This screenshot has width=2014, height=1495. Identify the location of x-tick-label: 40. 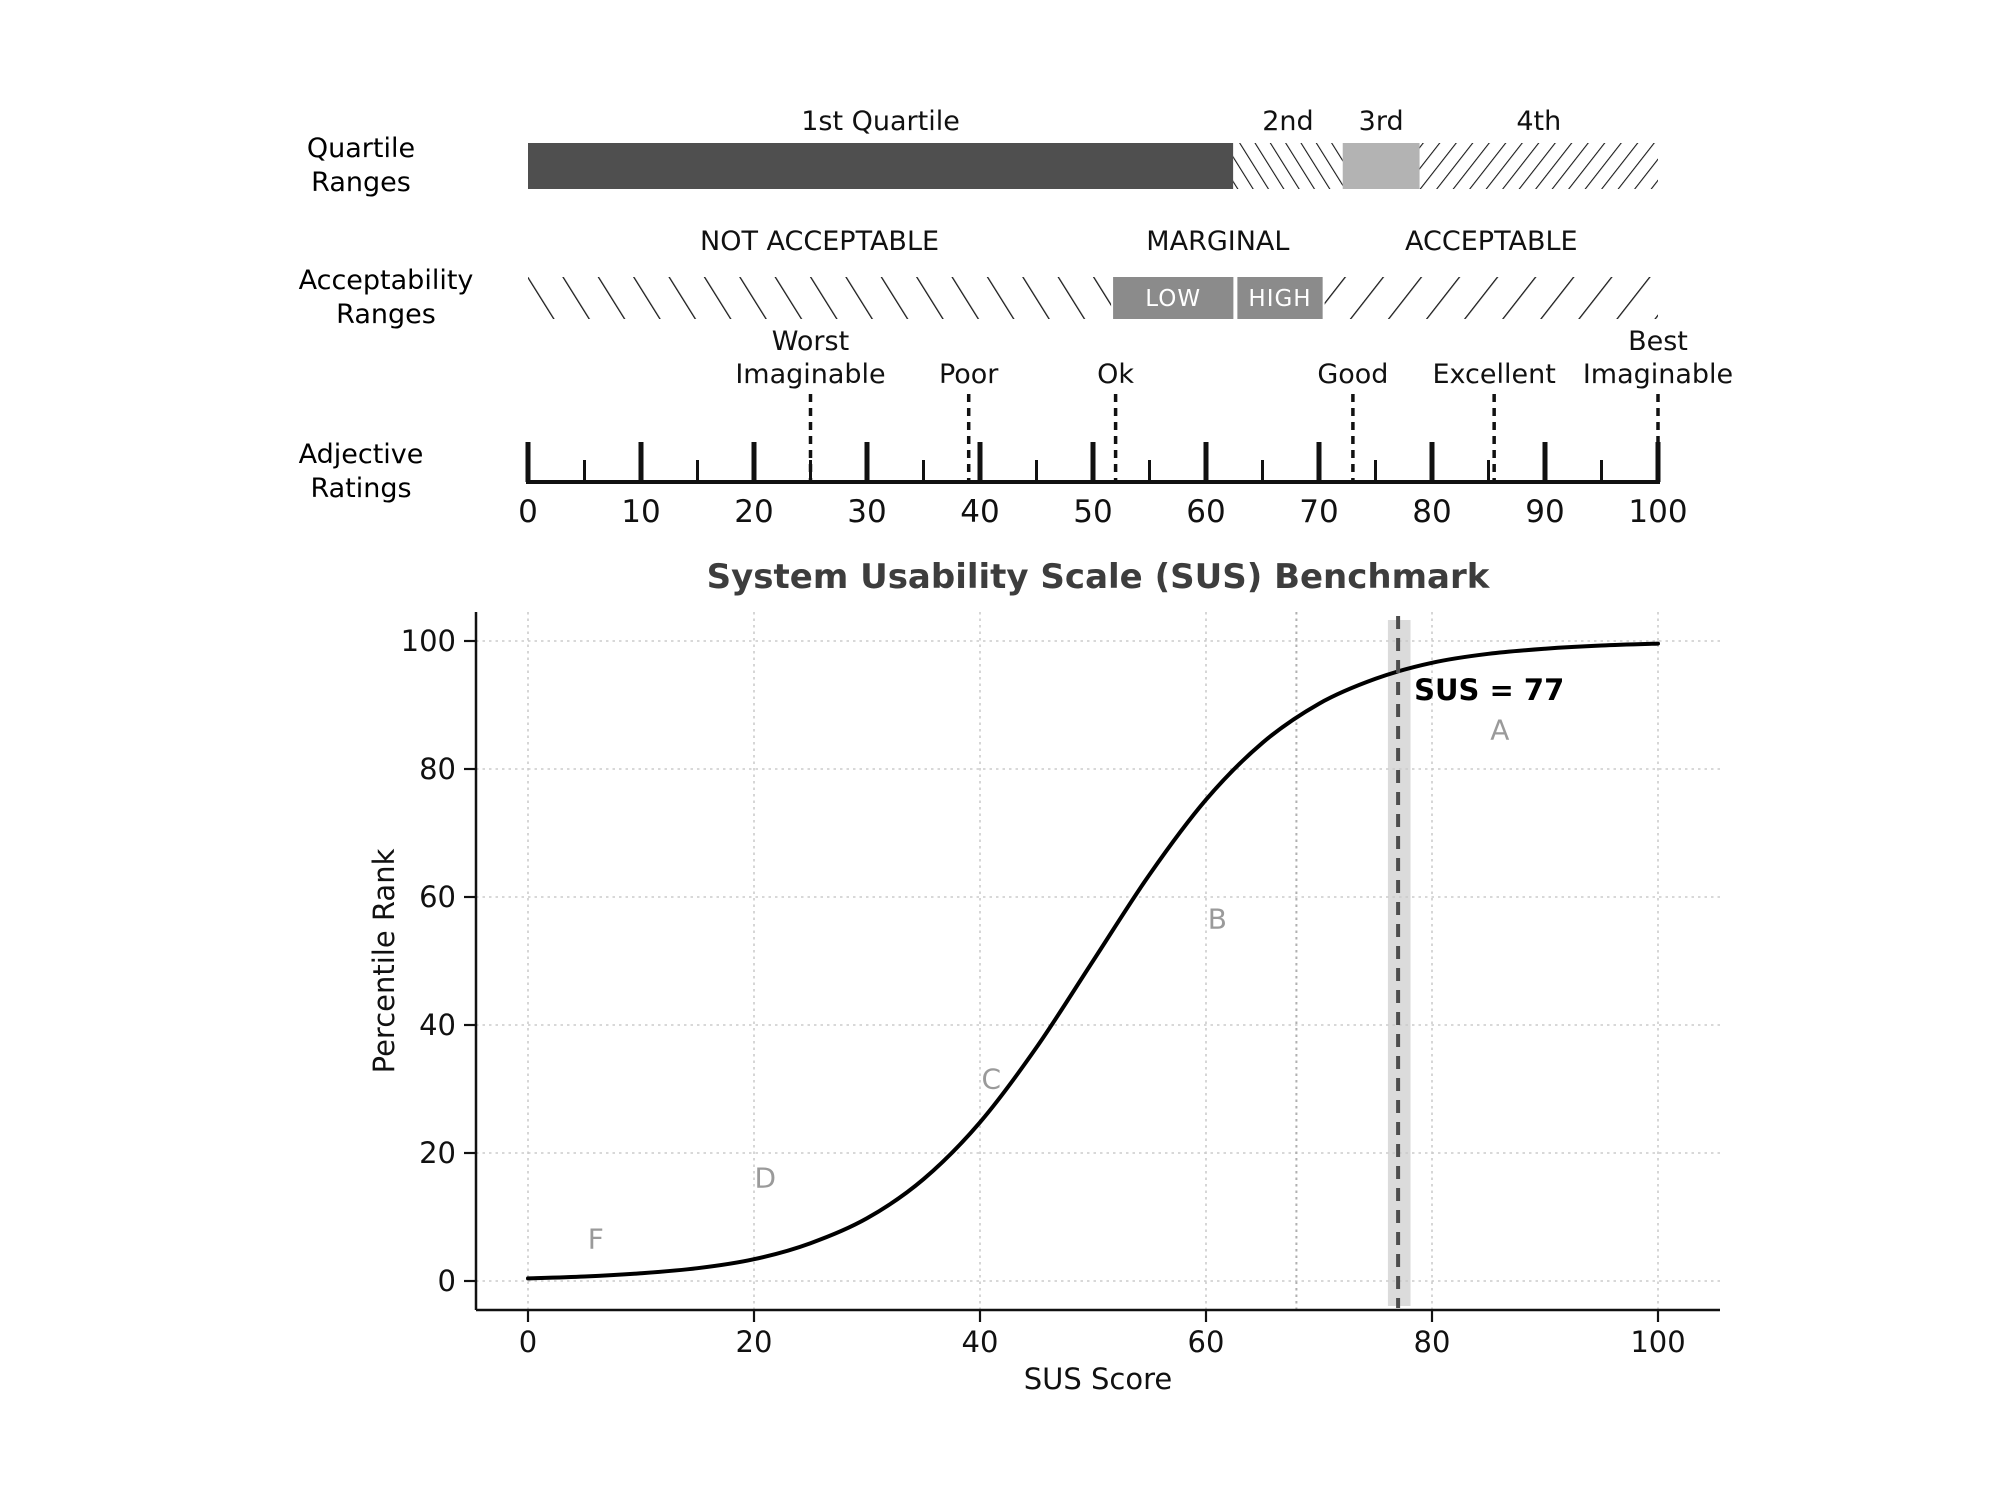
(980, 1342).